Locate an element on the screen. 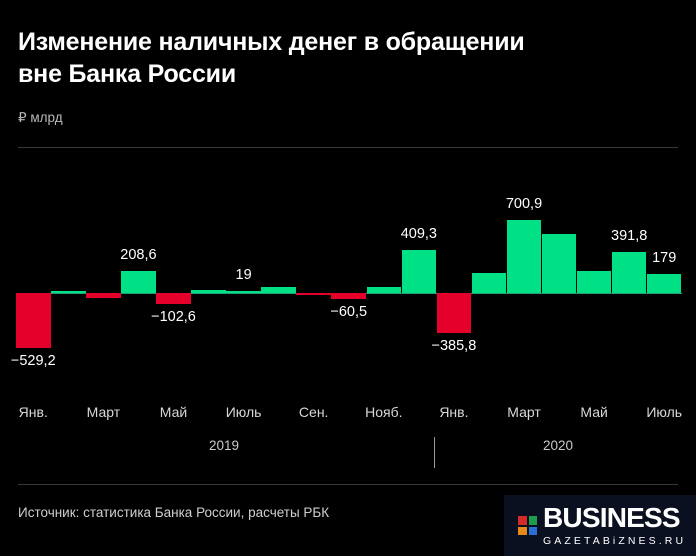 The width and height of the screenshot is (696, 556). bar-value-label-12: 409,3 is located at coordinates (418, 234).